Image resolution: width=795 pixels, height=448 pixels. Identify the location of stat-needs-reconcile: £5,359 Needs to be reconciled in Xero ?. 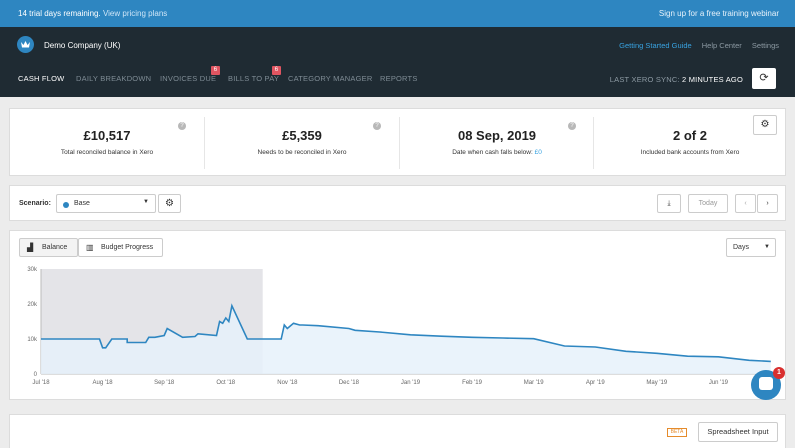
(302, 143).